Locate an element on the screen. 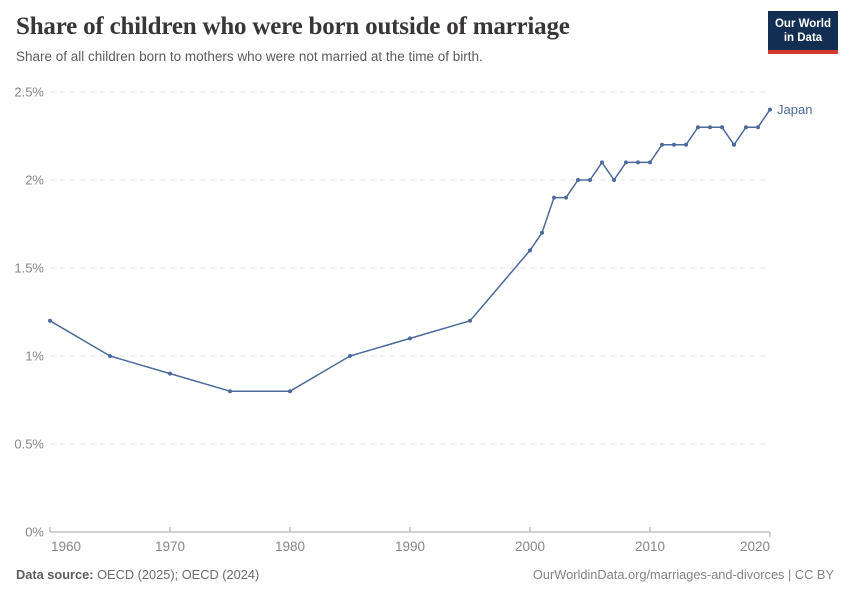 This screenshot has height=600, width=850. y-tick-label: 1.5% is located at coordinates (29, 268).